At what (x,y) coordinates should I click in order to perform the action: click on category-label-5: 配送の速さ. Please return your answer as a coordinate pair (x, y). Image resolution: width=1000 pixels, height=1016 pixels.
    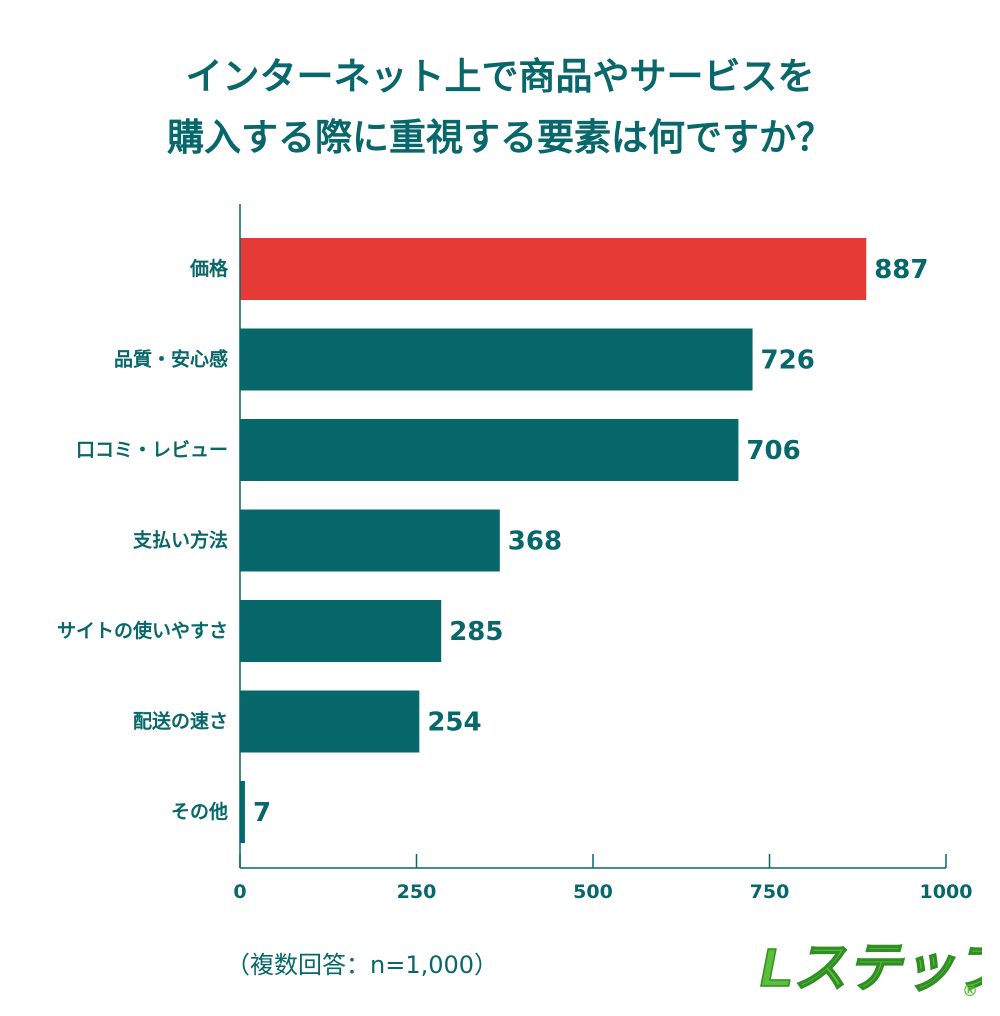
    Looking at the image, I should click on (180, 721).